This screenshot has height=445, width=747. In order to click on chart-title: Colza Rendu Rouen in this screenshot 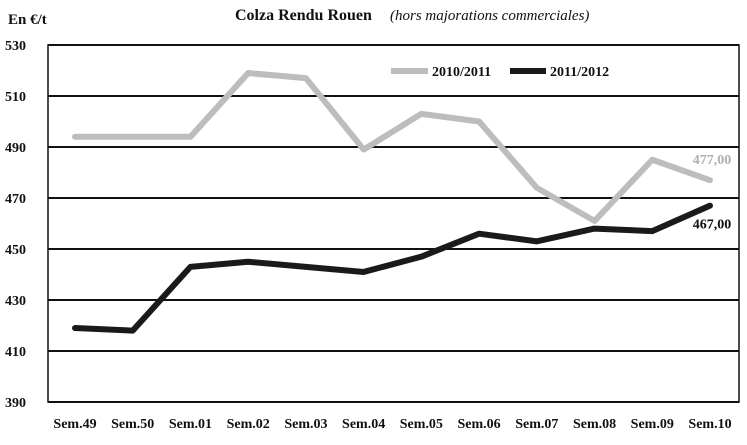, I will do `click(303, 15)`.